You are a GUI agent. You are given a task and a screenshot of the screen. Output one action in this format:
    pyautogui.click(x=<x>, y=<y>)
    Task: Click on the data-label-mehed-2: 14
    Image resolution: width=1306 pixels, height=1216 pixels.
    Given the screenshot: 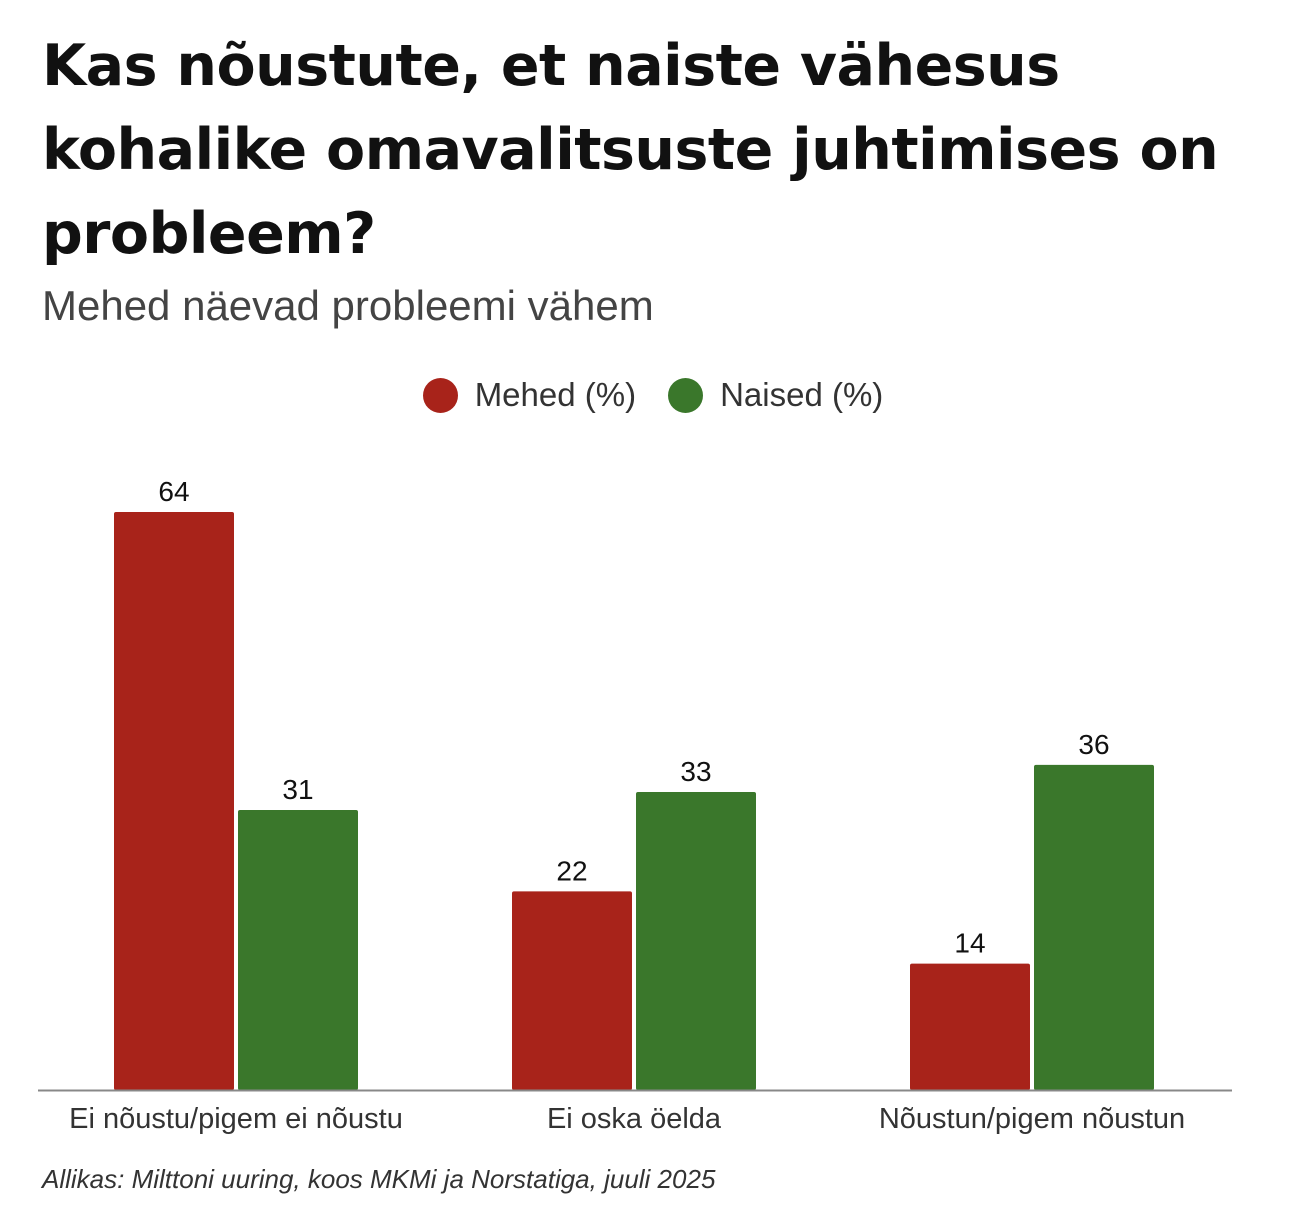 What is the action you would take?
    pyautogui.click(x=969, y=943)
    